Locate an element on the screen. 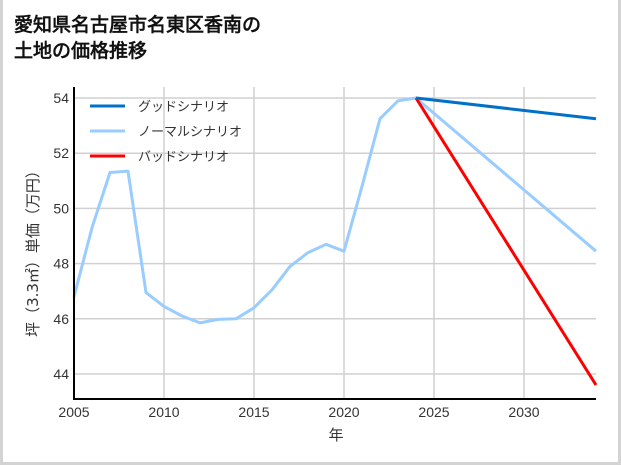 The height and width of the screenshot is (465, 621). series-line is located at coordinates (506, 108).